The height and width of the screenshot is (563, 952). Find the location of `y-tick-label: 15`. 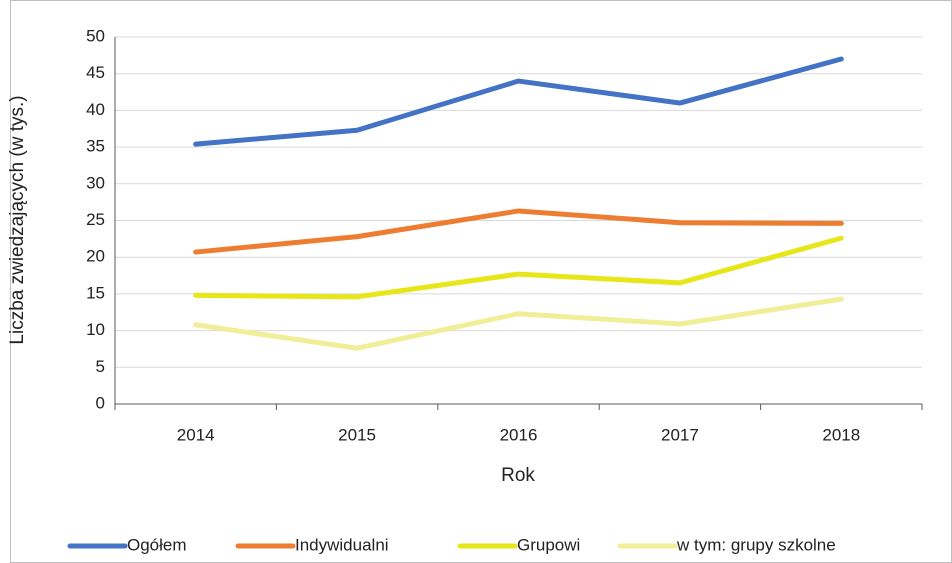

y-tick-label: 15 is located at coordinates (95, 292).